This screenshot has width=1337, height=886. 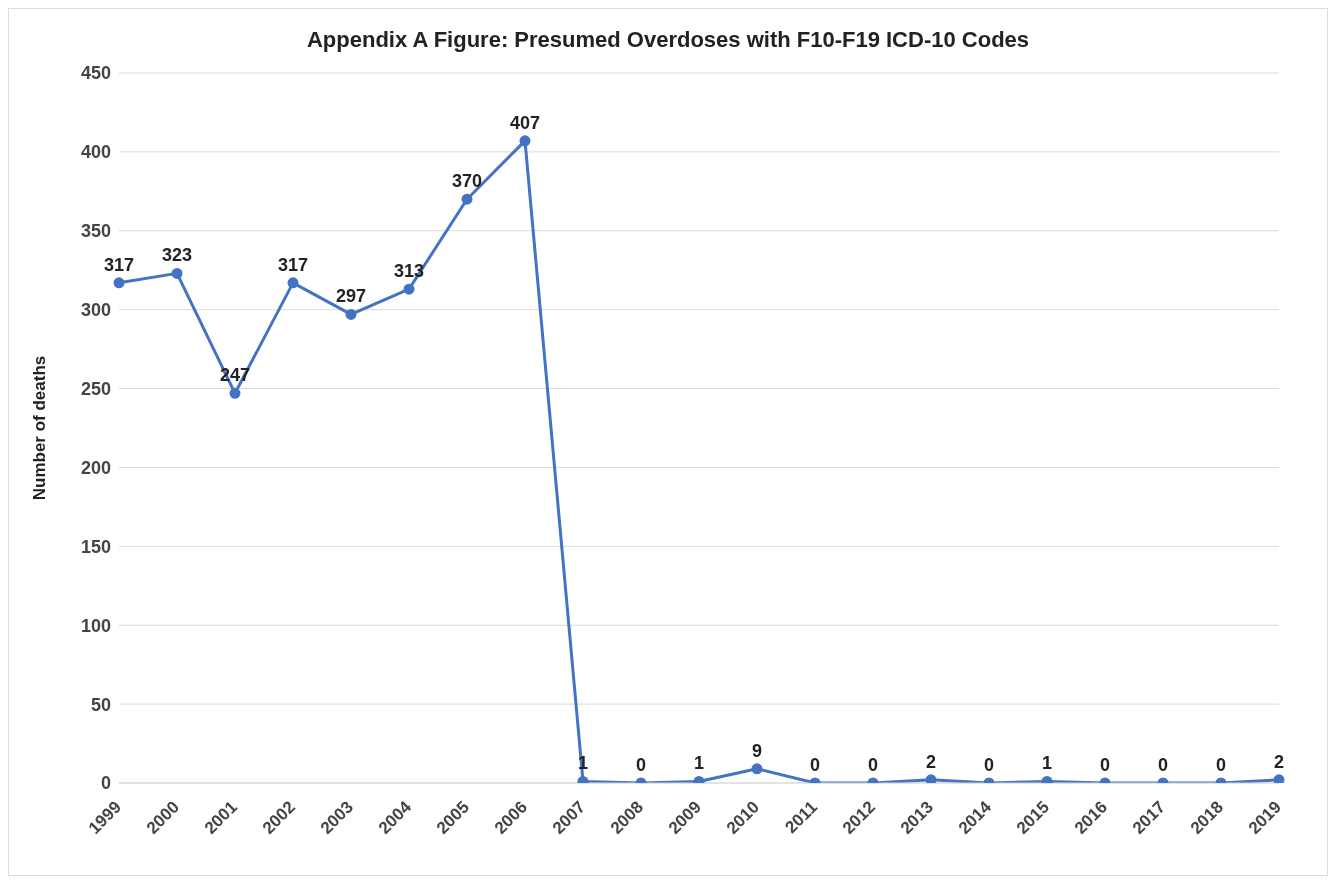 What do you see at coordinates (177, 255) in the screenshot?
I see `data-label: 323` at bounding box center [177, 255].